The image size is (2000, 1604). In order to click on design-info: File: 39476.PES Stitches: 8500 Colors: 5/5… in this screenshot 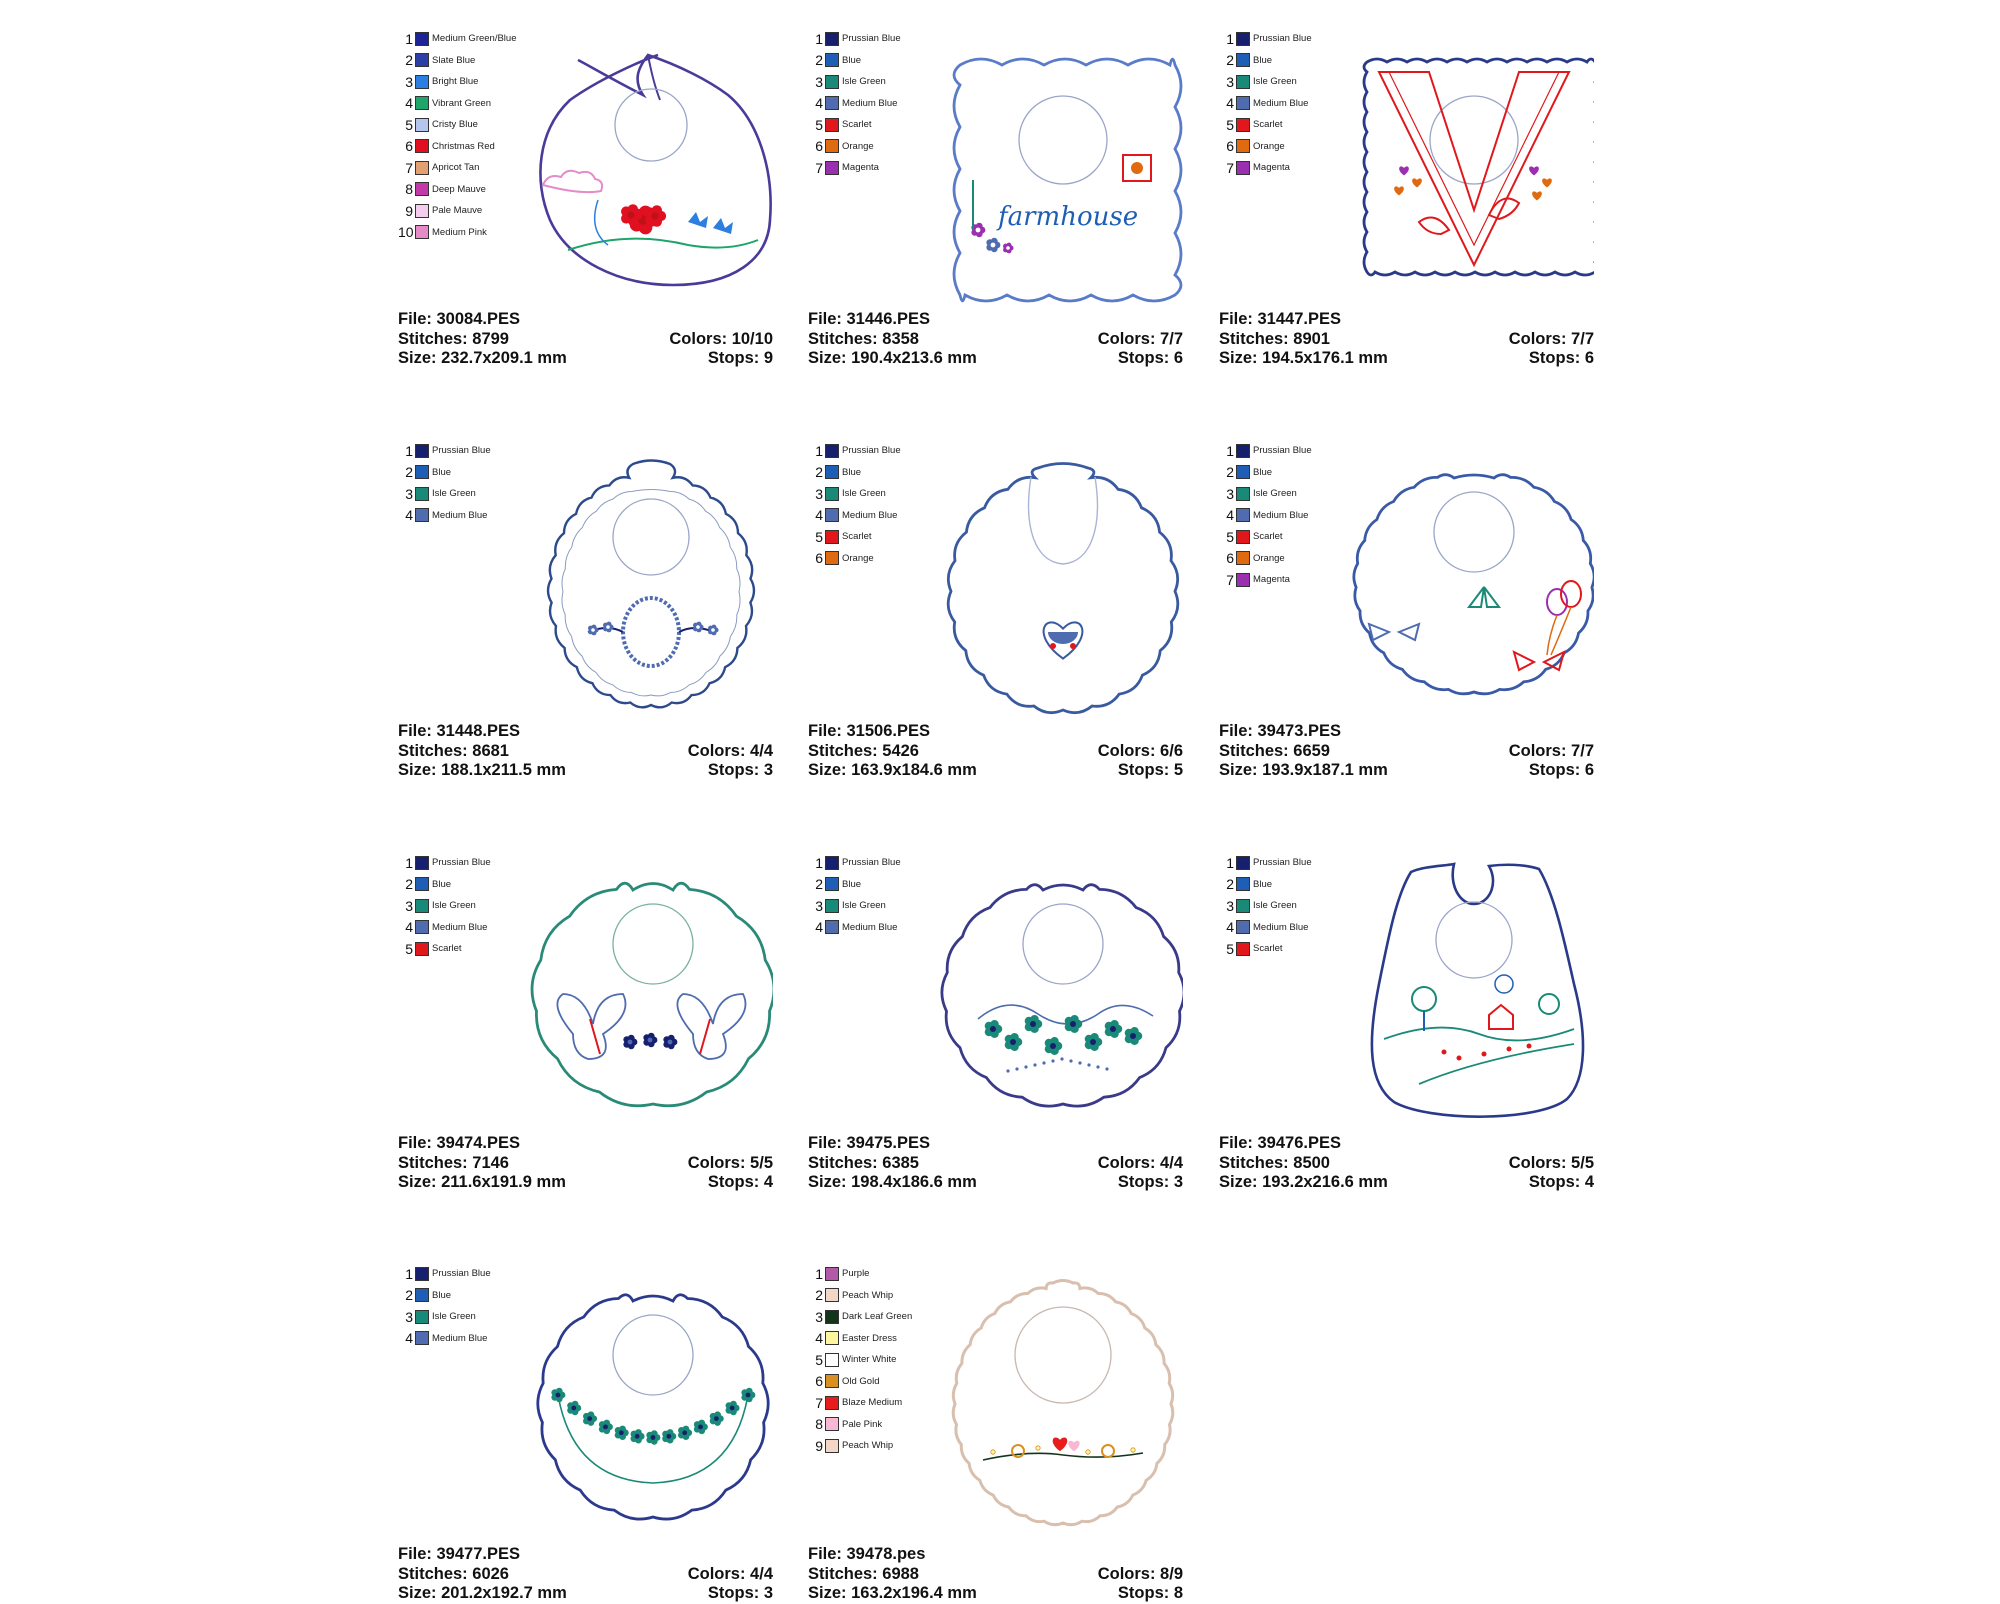, I will do `click(1406, 1163)`.